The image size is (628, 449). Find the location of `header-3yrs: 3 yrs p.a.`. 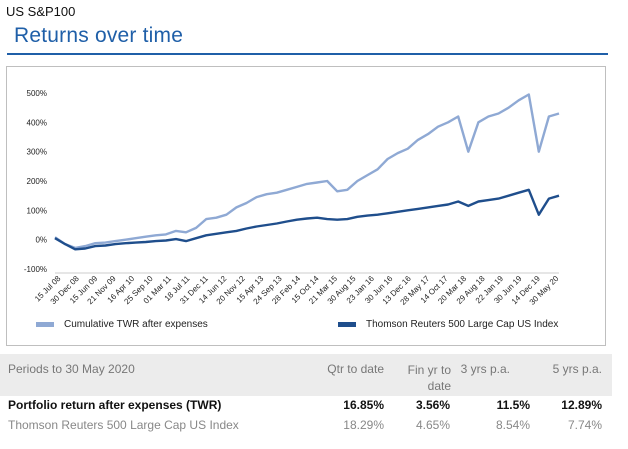

header-3yrs: 3 yrs p.a. is located at coordinates (485, 369).